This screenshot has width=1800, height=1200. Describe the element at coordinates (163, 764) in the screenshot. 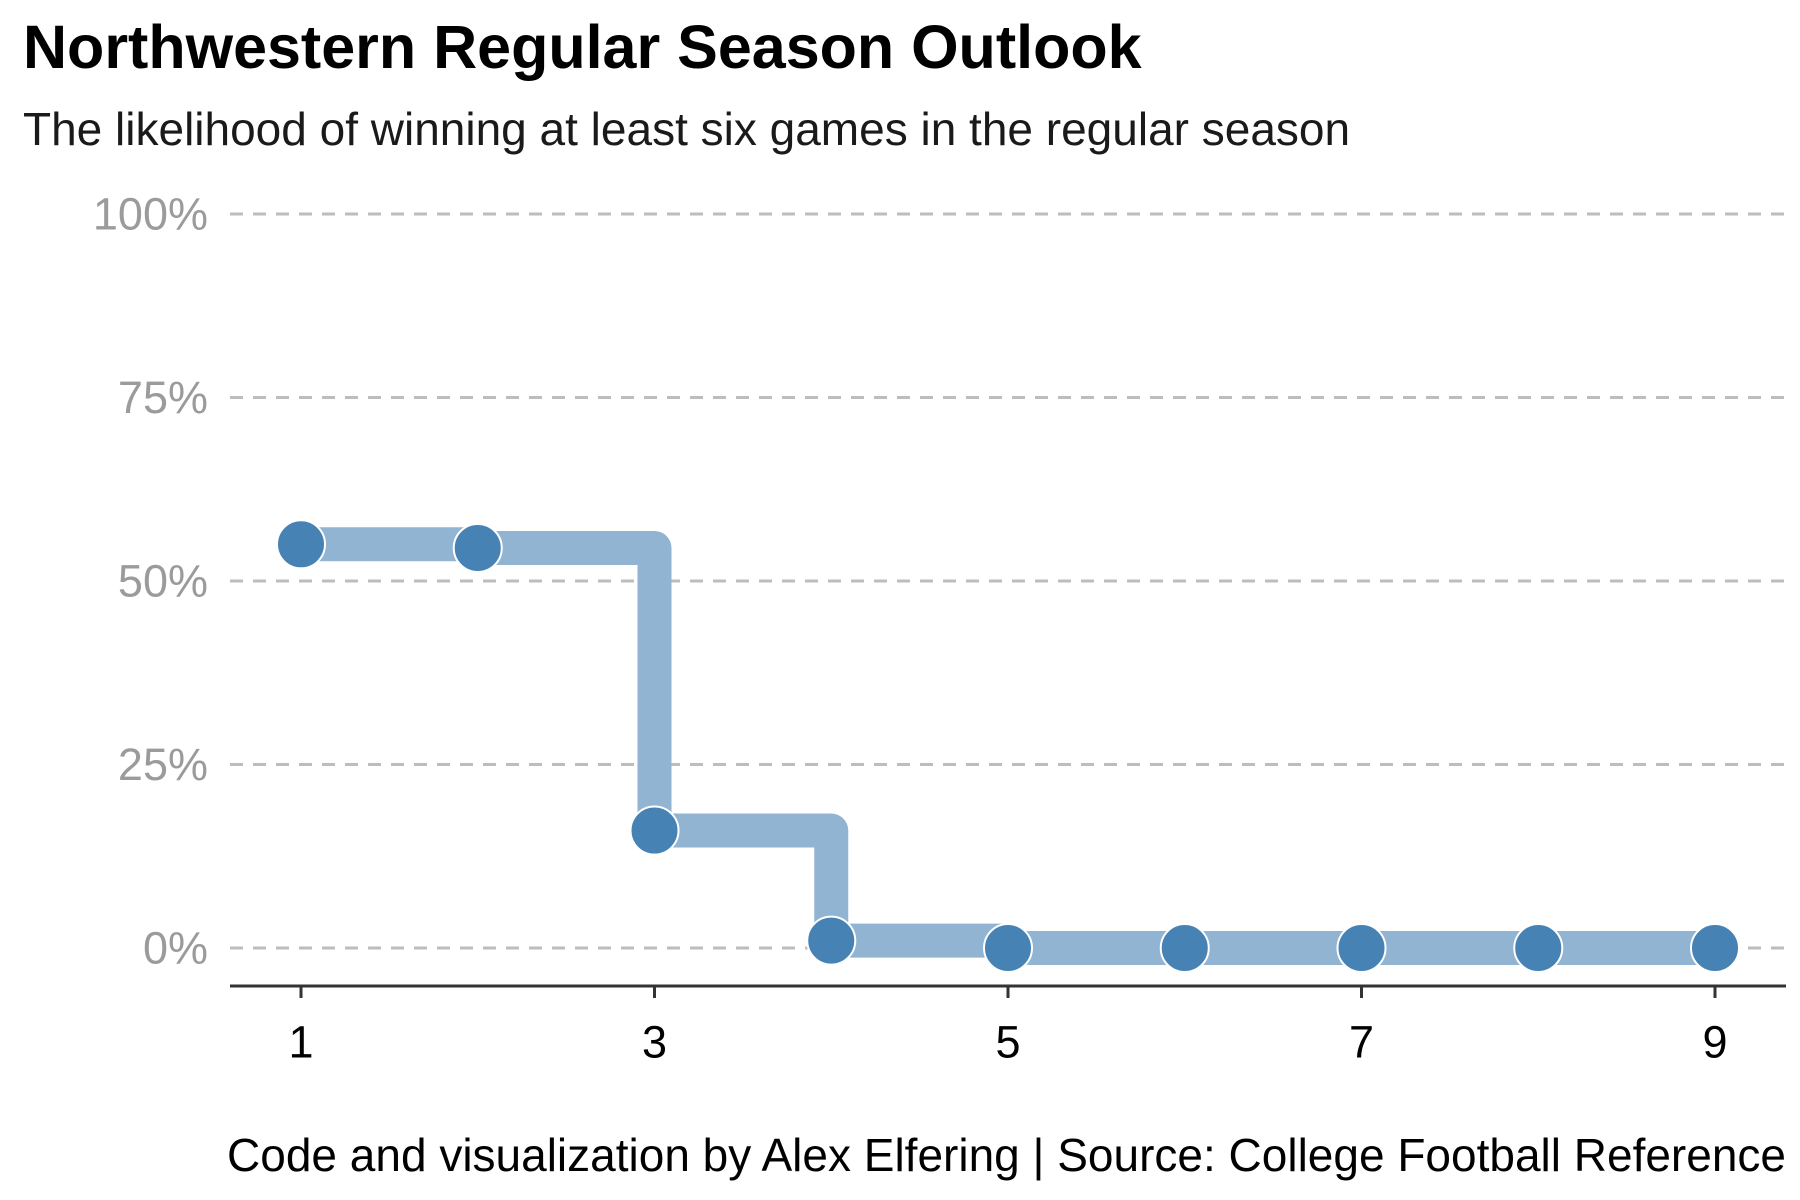

I see `y-tick-label: 25%` at that location.